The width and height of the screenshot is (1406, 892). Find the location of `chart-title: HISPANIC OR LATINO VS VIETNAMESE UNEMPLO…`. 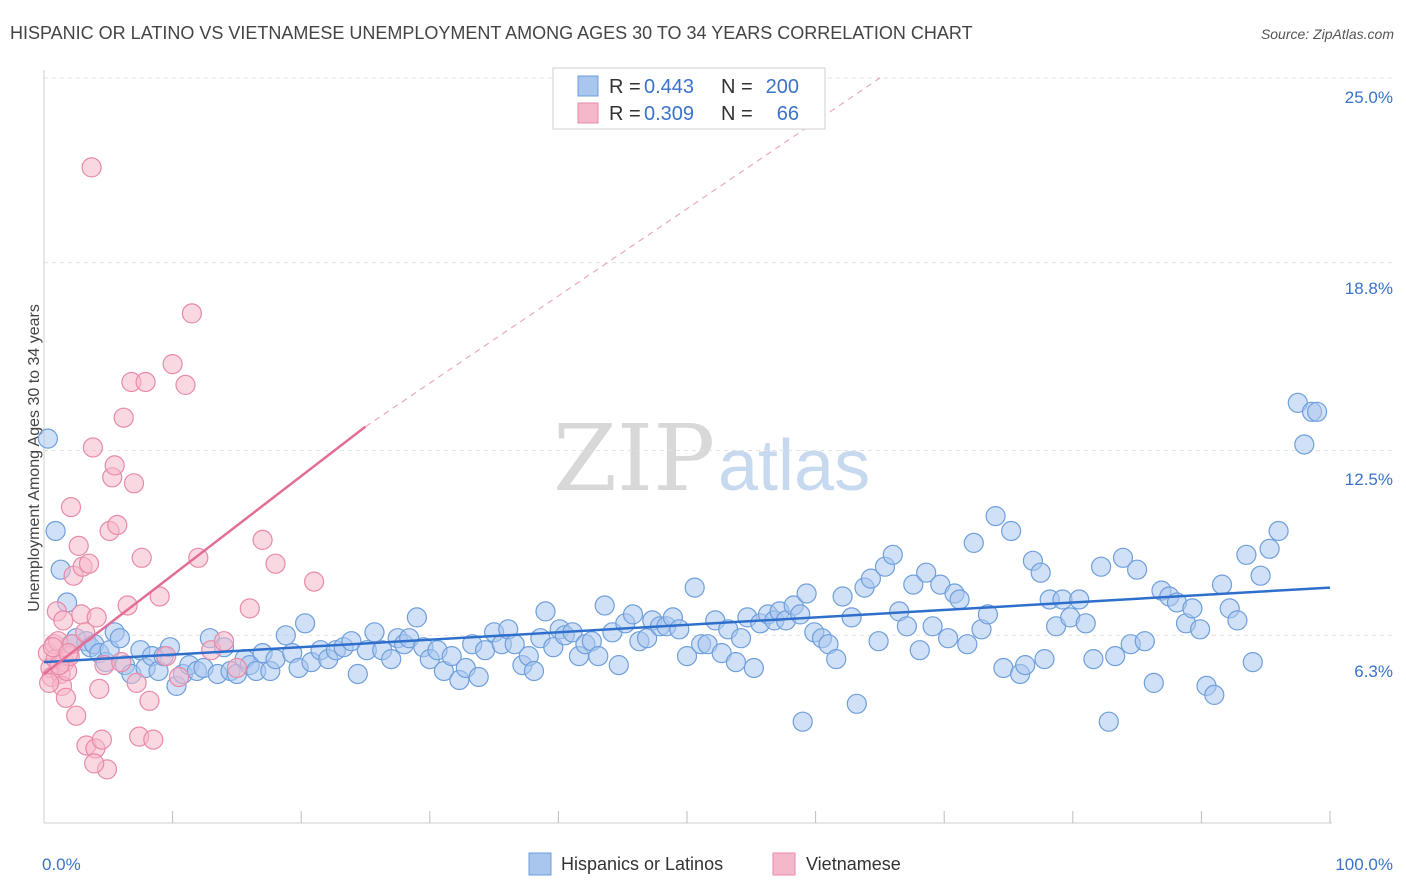

chart-title: HISPANIC OR LATINO VS VIETNAMESE UNEMPLO… is located at coordinates (491, 33).